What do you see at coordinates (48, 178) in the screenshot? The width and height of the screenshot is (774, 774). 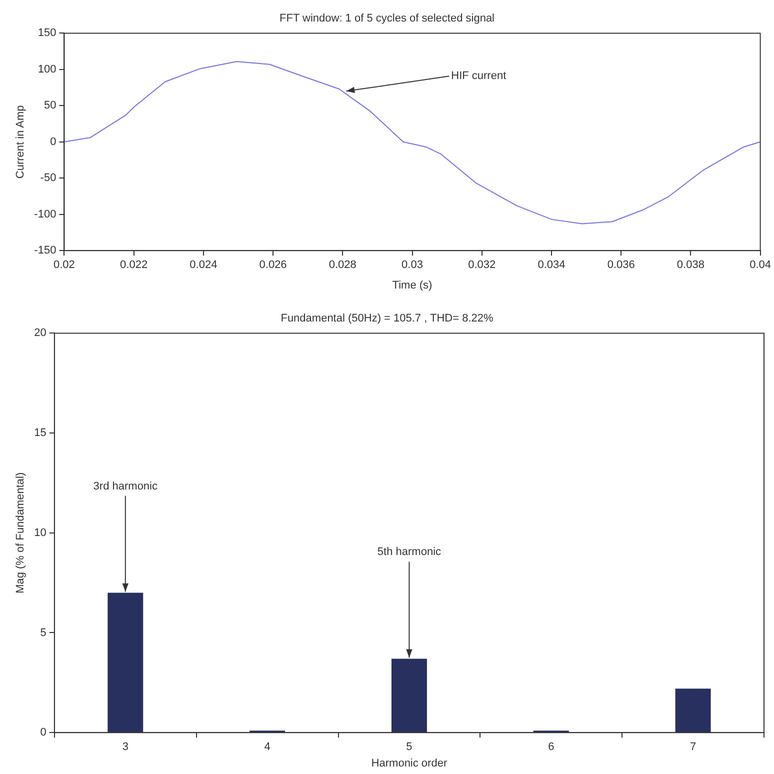 I see `y-tick-label: -50` at bounding box center [48, 178].